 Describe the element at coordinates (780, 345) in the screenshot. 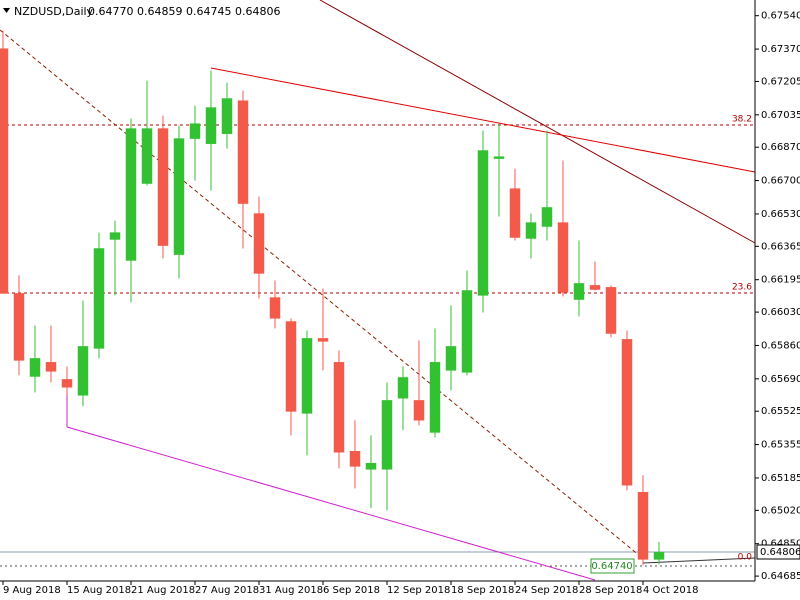

I see `y-tick-label: 0.65860` at that location.